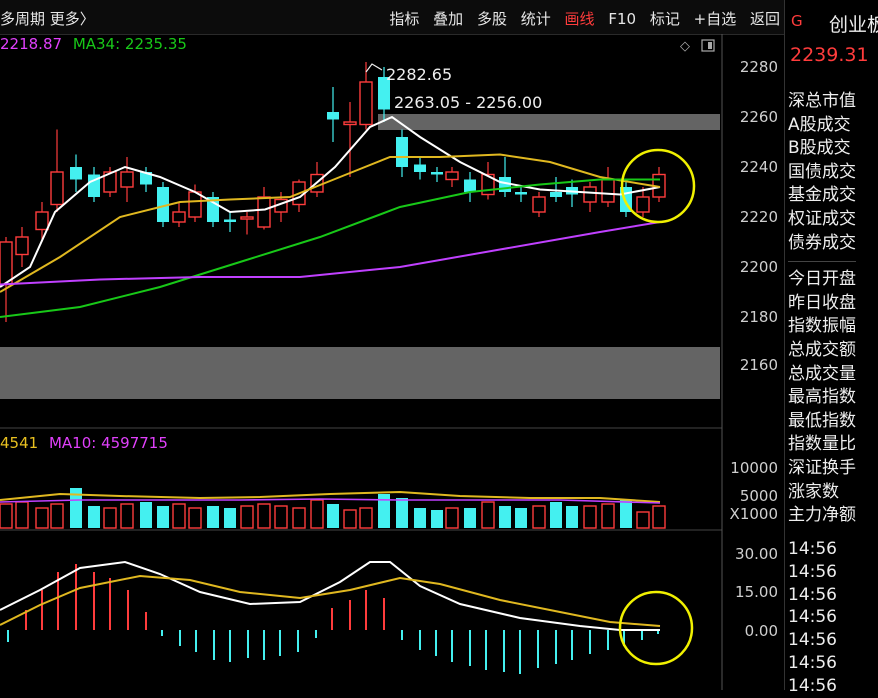 The height and width of the screenshot is (698, 878). I want to click on field-divider, so click(822, 264).